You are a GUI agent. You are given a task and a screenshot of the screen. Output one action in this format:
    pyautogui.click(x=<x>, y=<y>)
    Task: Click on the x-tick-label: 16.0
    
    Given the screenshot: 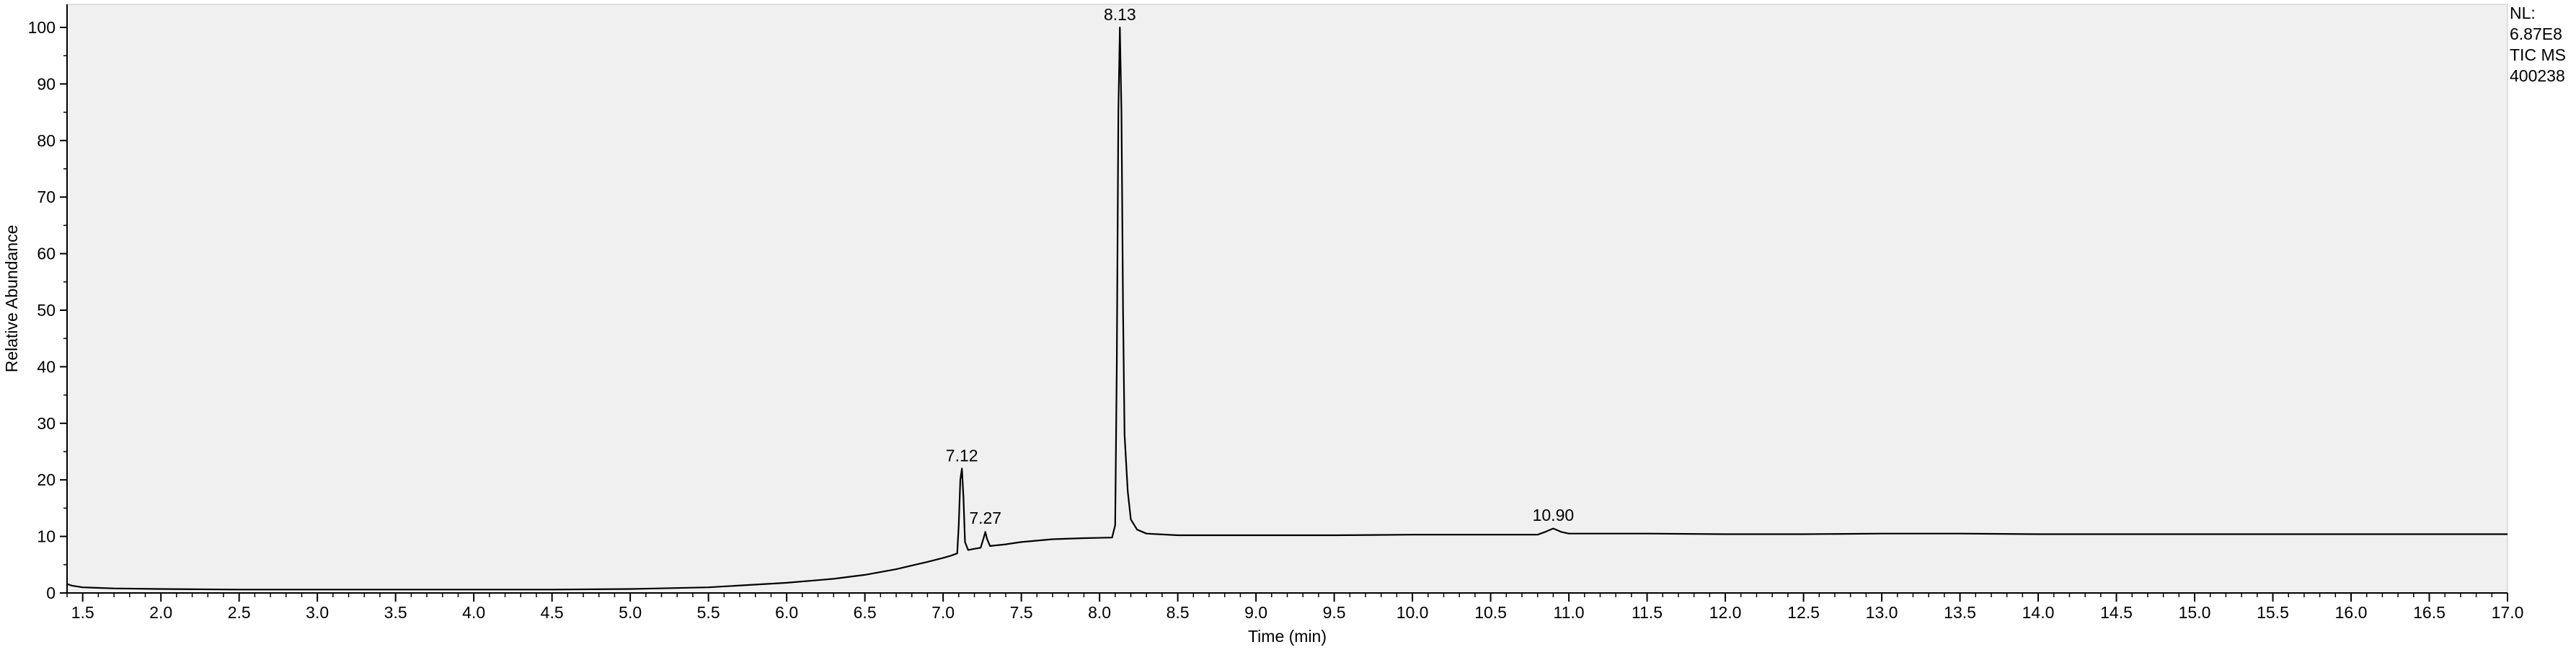 What is the action you would take?
    pyautogui.click(x=2351, y=612)
    